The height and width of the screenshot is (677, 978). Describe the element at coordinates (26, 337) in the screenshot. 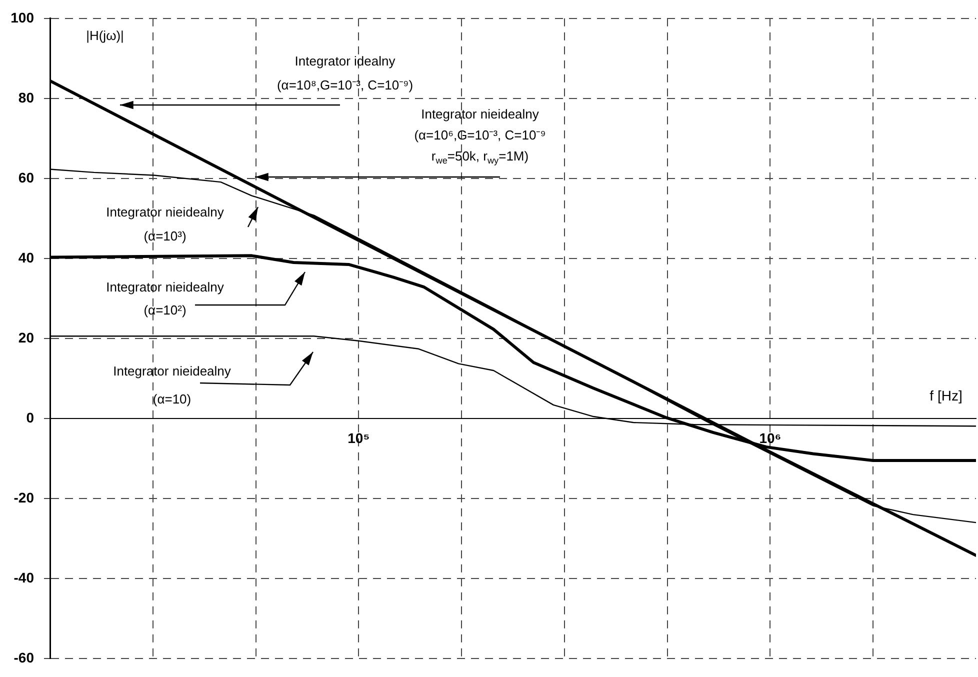

I see `y-tick-label: 20` at that location.